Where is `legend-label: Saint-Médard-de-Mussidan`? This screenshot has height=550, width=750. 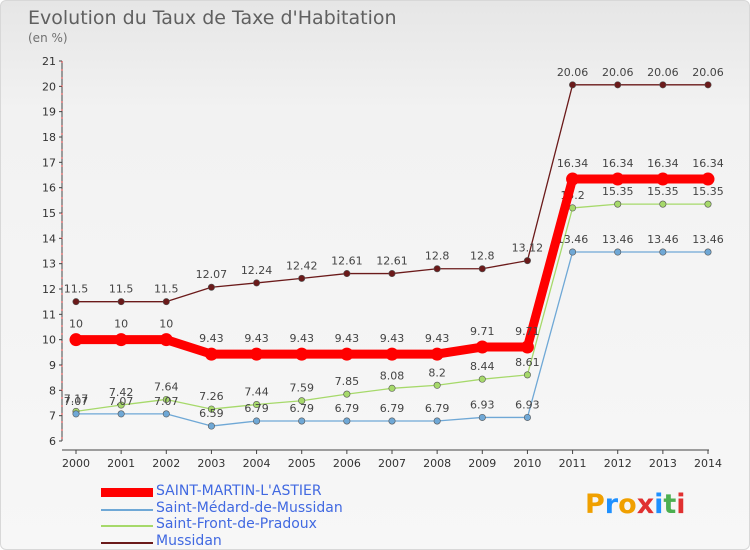 legend-label: Saint-Médard-de-Mussidan is located at coordinates (249, 507).